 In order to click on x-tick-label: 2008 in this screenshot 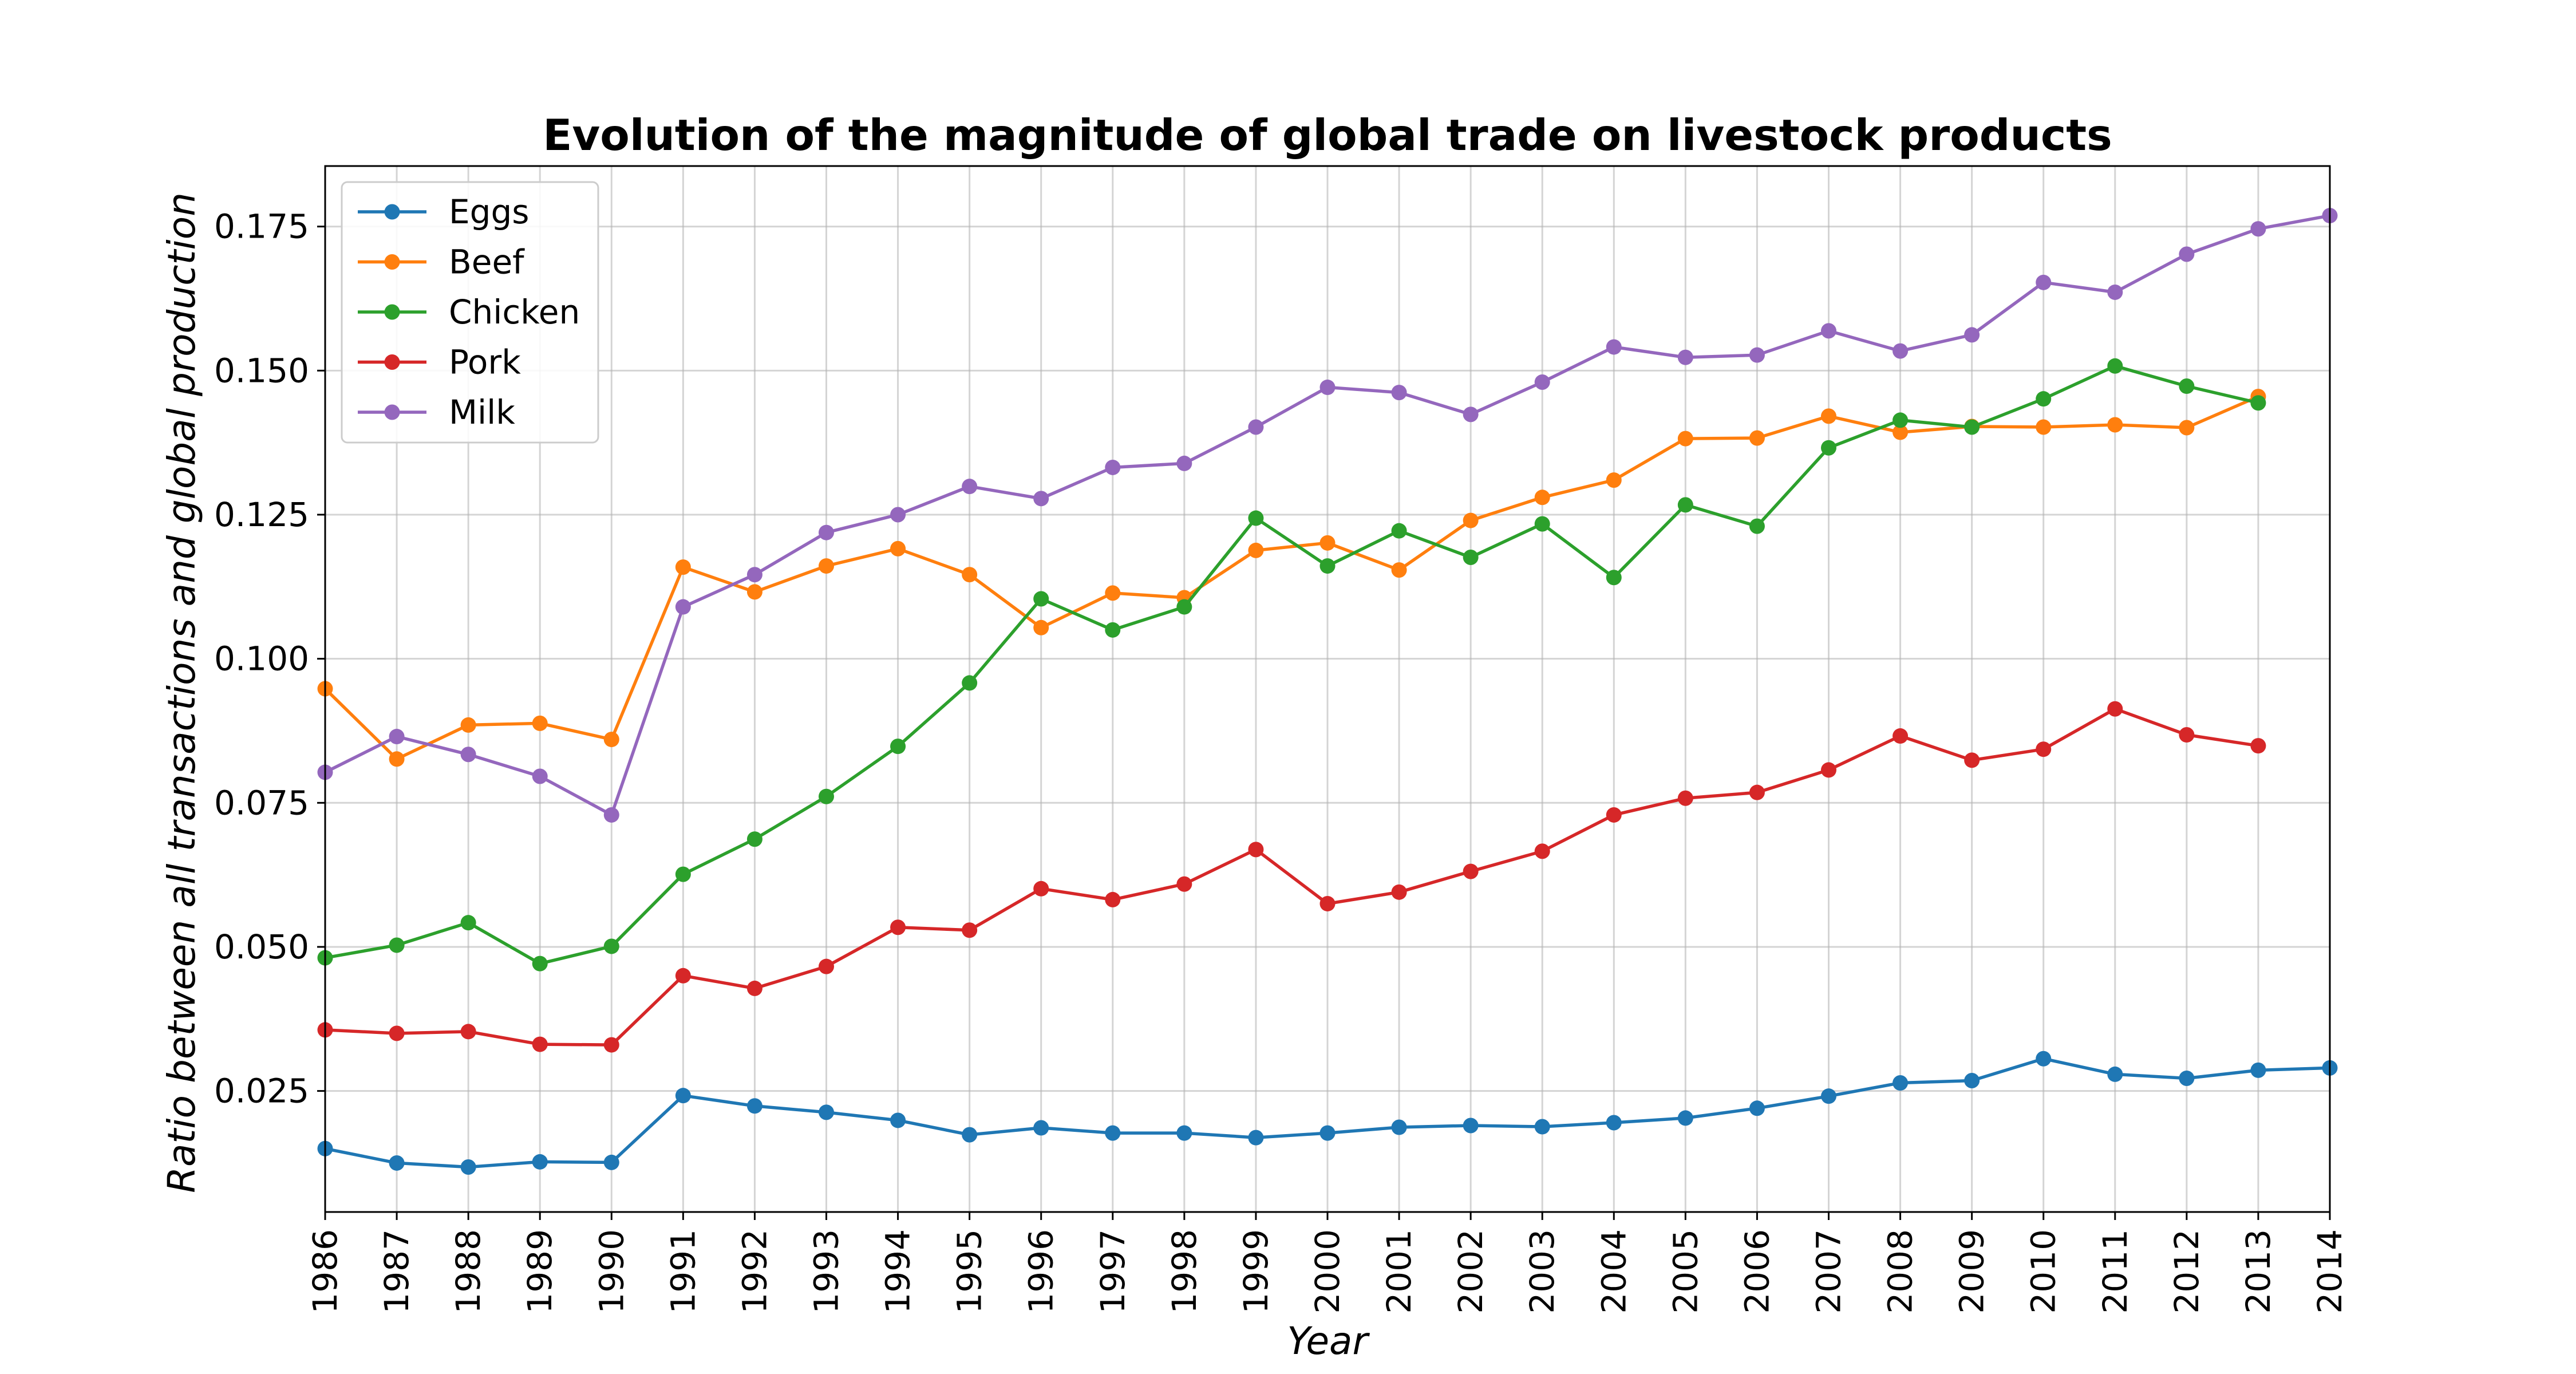, I will do `click(1900, 1272)`.